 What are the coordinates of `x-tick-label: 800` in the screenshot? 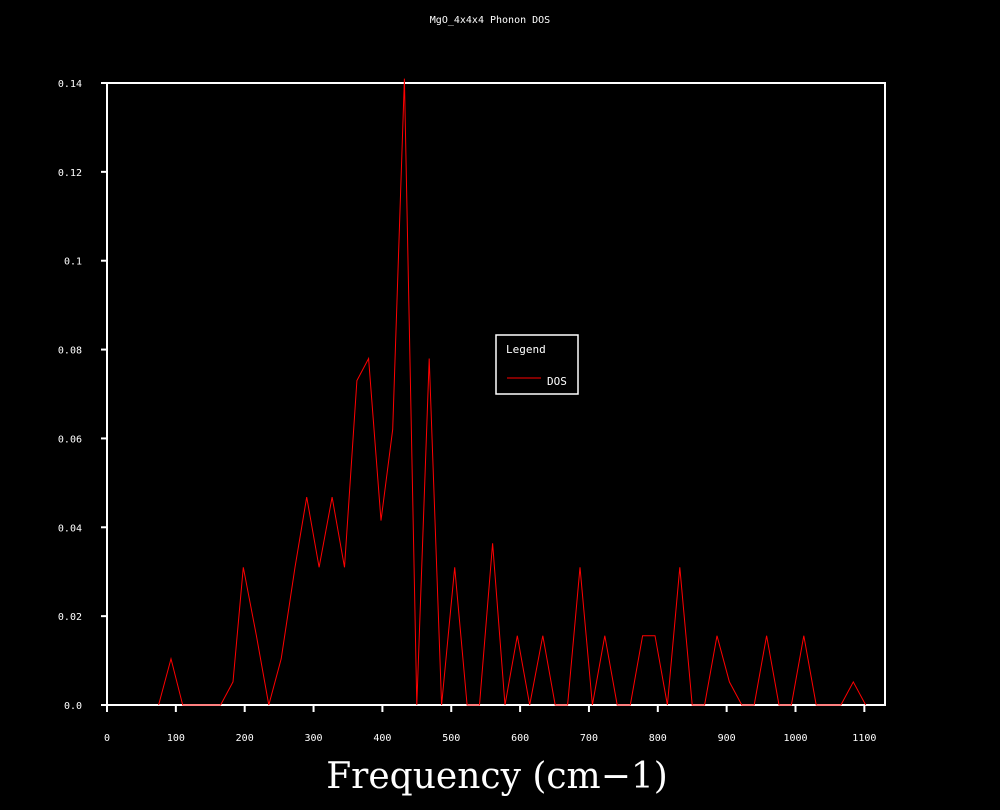 It's located at (658, 738).